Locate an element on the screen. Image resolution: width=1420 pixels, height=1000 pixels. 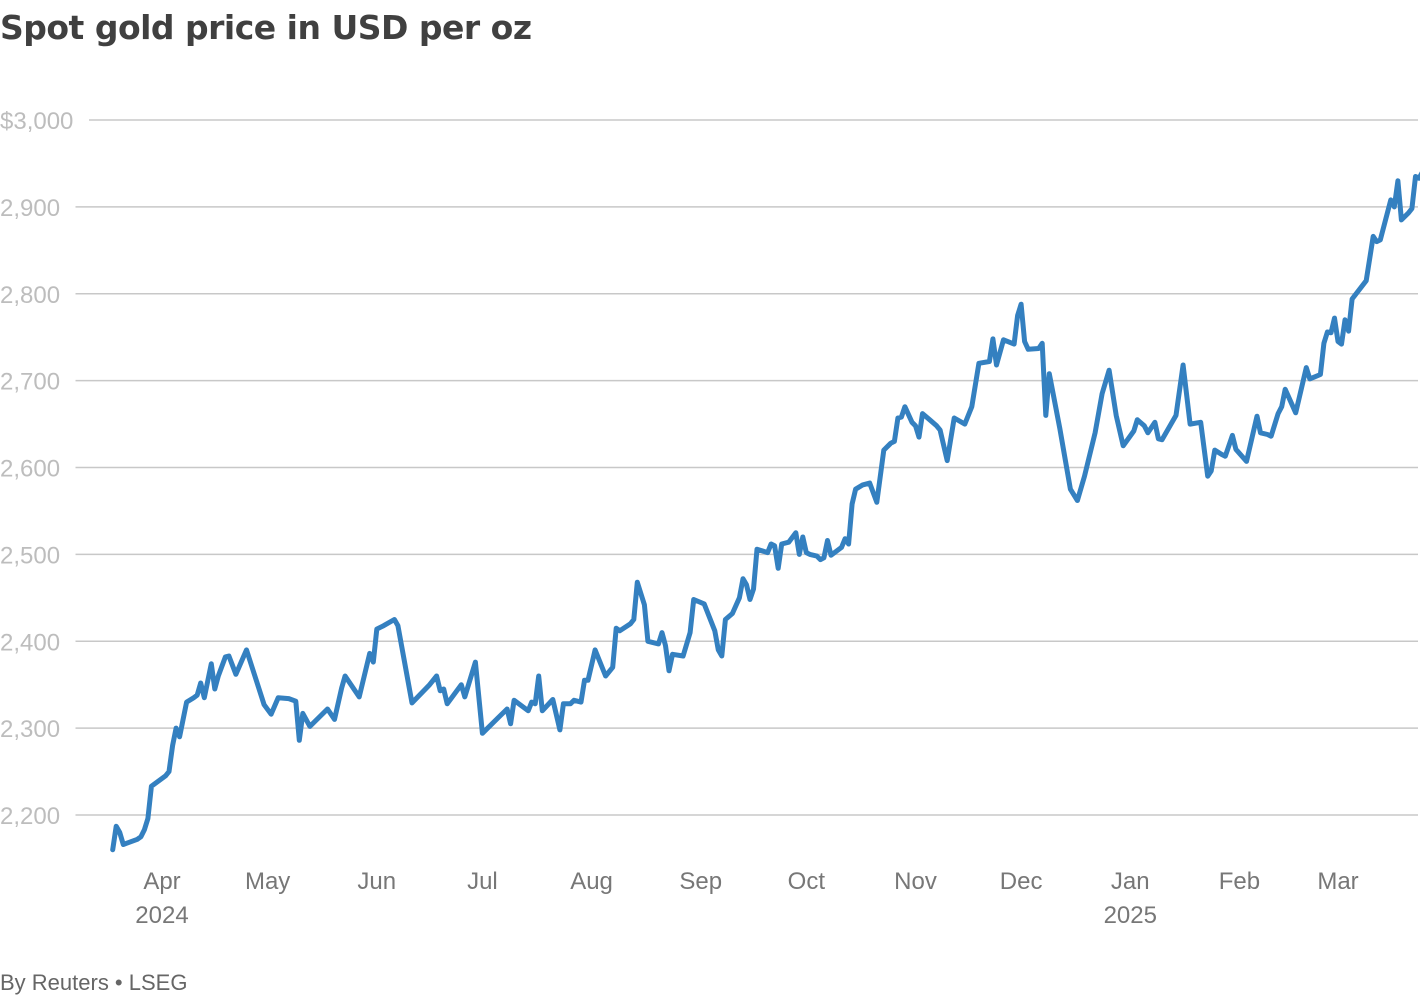
y-tick-label: 2,400 is located at coordinates (30, 642).